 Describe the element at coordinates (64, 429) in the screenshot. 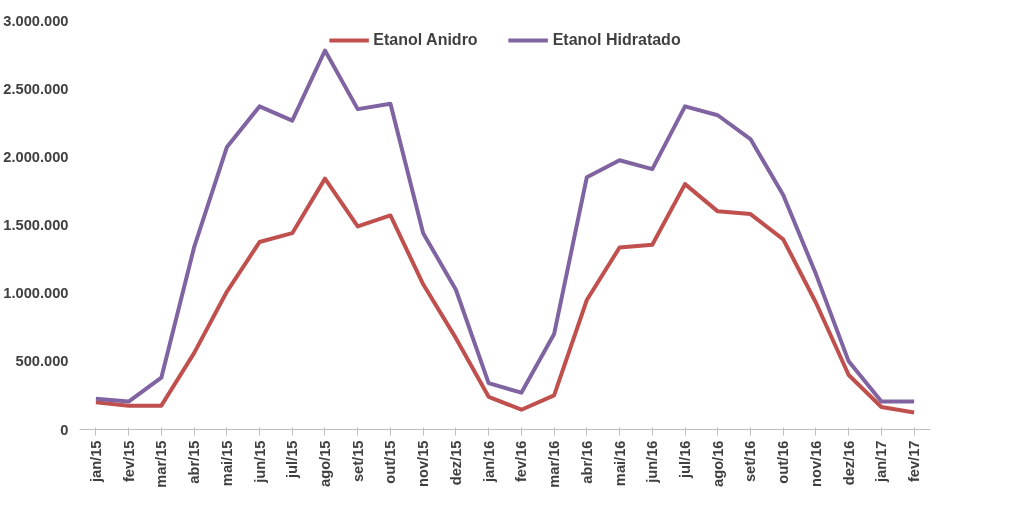

I see `y-tick-label: 0` at that location.